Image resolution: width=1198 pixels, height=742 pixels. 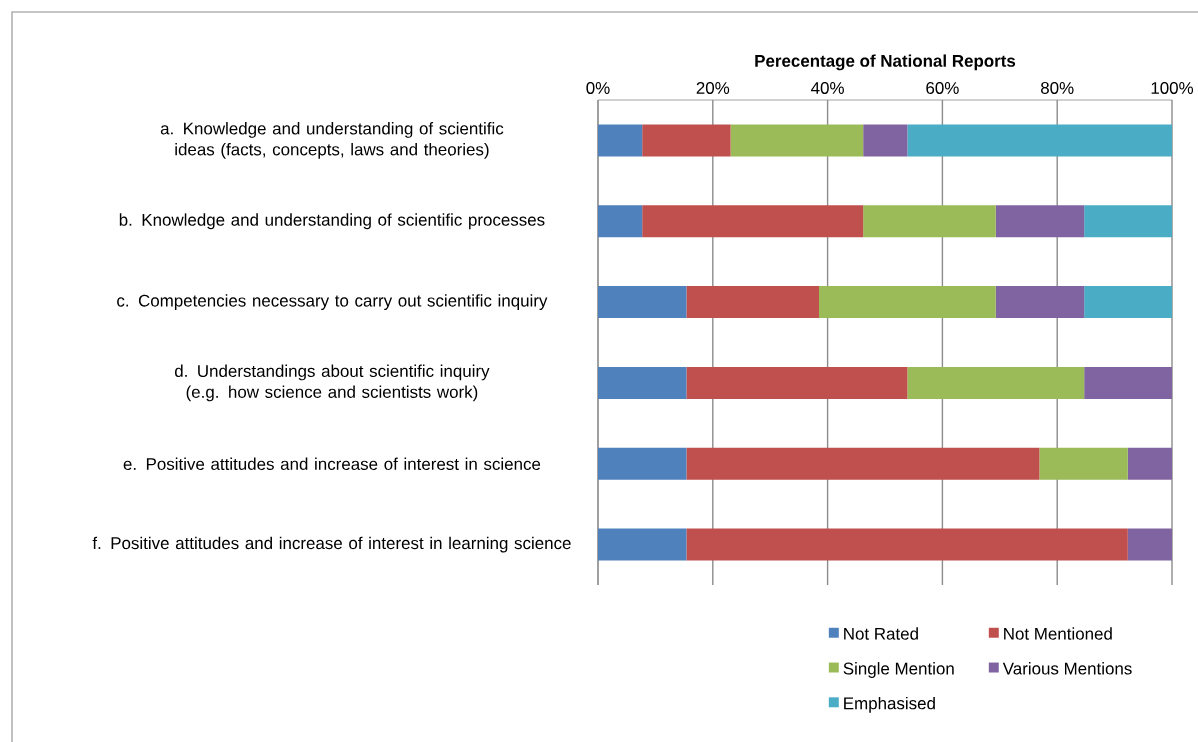 I want to click on y-tick-label: a. Knowledge and understanding of scientific ideas (facts, concepts, laws and theories), so click(x=332, y=140).